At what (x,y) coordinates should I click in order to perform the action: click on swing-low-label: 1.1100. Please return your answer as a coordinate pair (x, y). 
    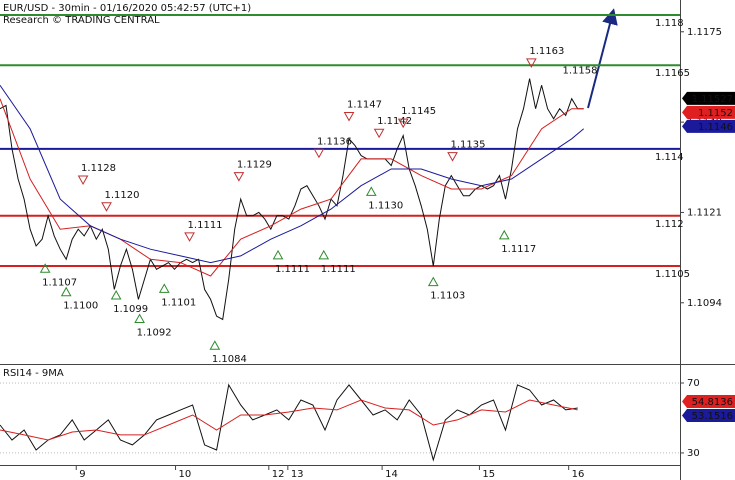
    Looking at the image, I should click on (80, 306).